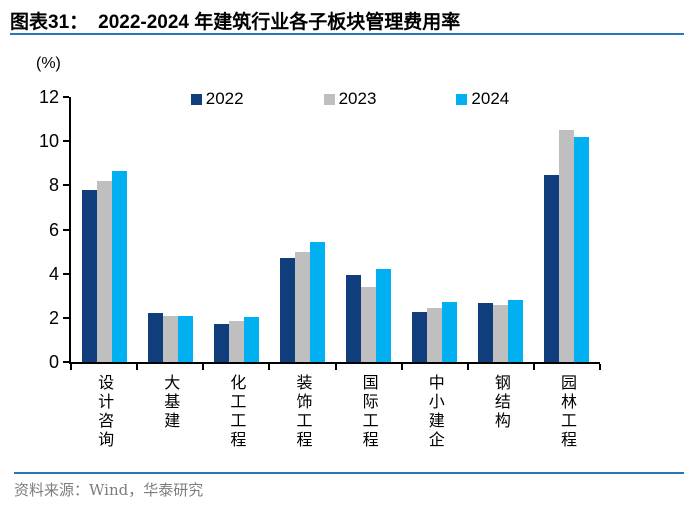  What do you see at coordinates (109, 490) in the screenshot?
I see `source-text: 资料来源：Wind，华泰研究` at bounding box center [109, 490].